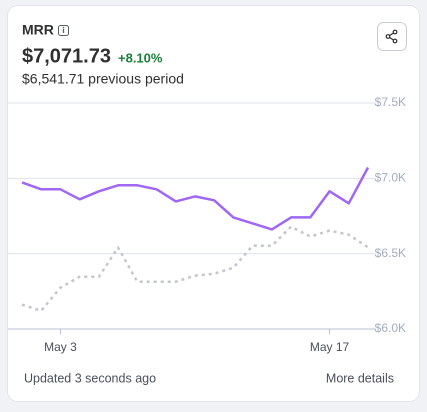 This screenshot has width=427, height=412. What do you see at coordinates (392, 36) in the screenshot?
I see `share-button` at bounding box center [392, 36].